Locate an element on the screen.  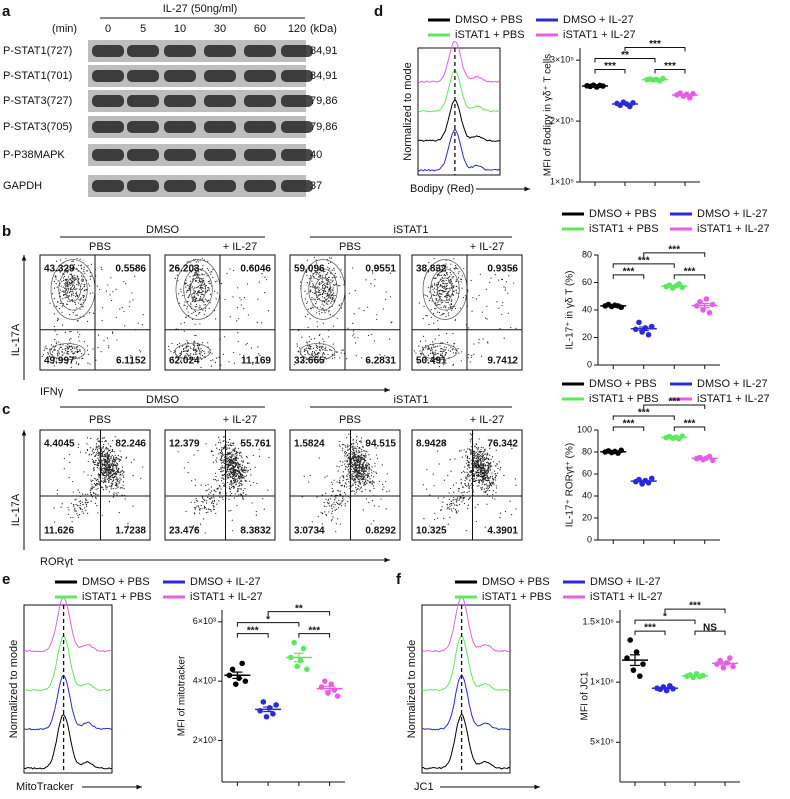
quadrant-value: 11.169 is located at coordinates (256, 361).